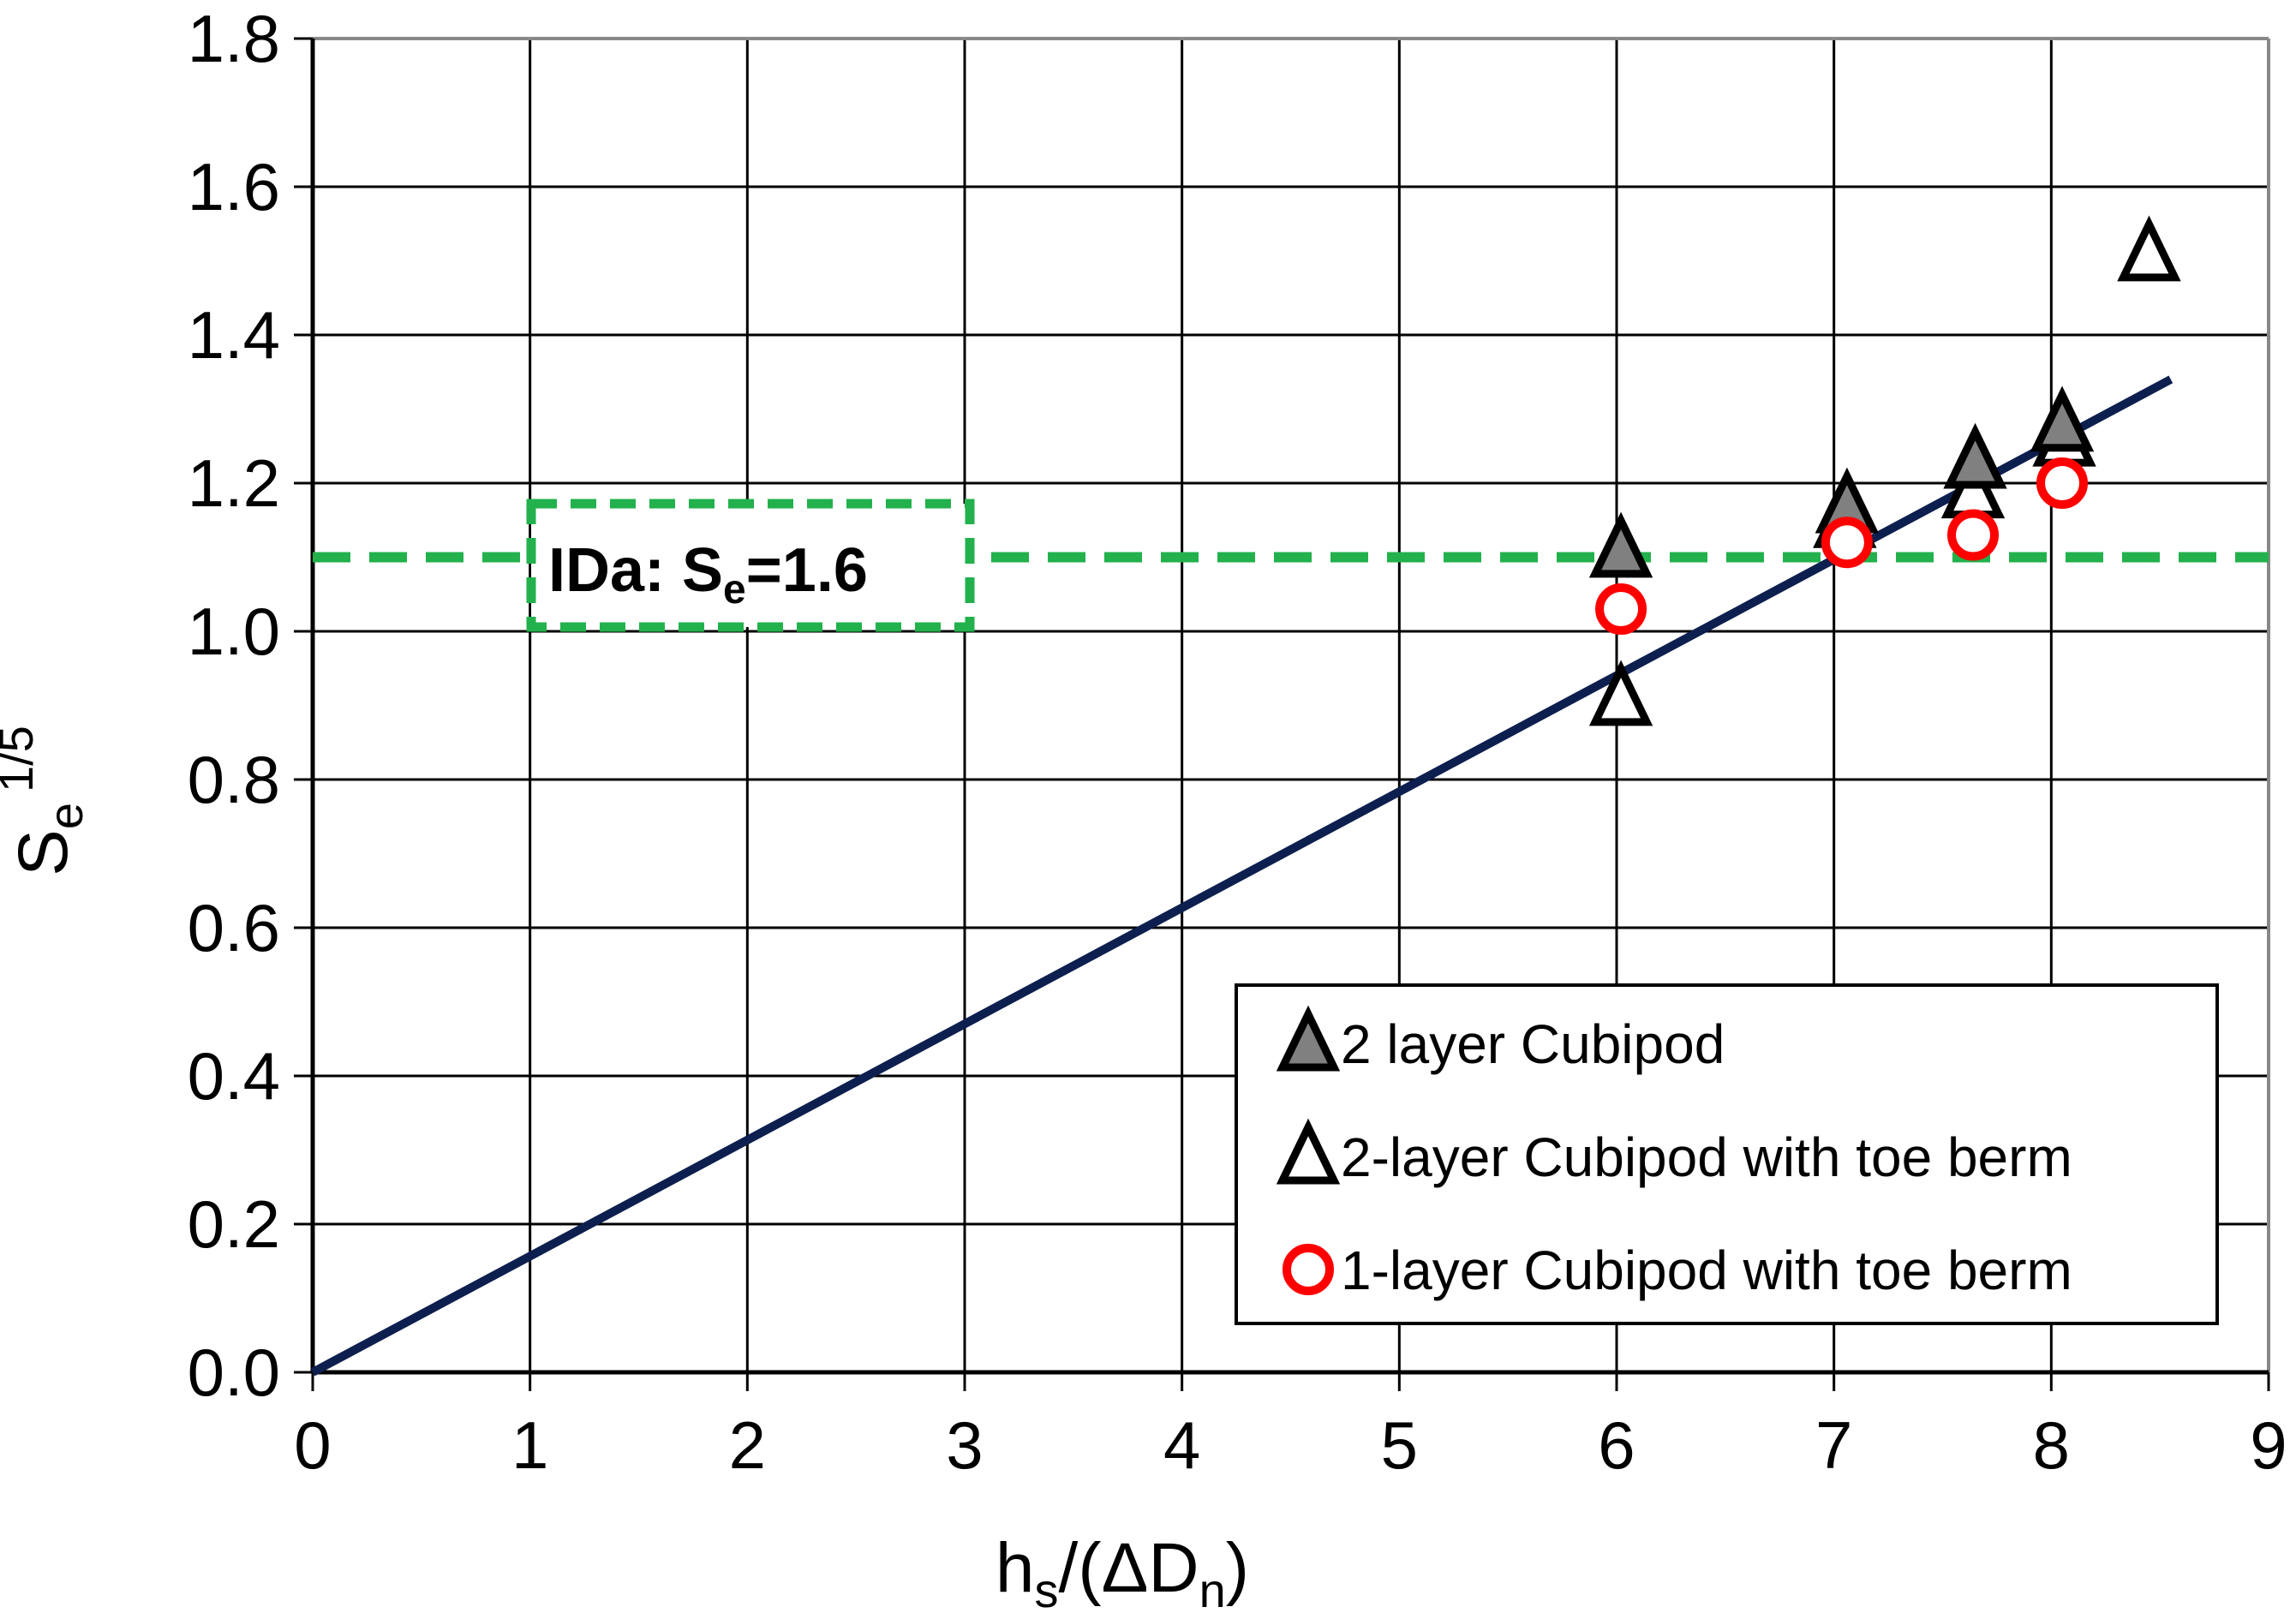 Image resolution: width=2296 pixels, height=1619 pixels. What do you see at coordinates (43, 852) in the screenshot?
I see `y-label-main: S` at bounding box center [43, 852].